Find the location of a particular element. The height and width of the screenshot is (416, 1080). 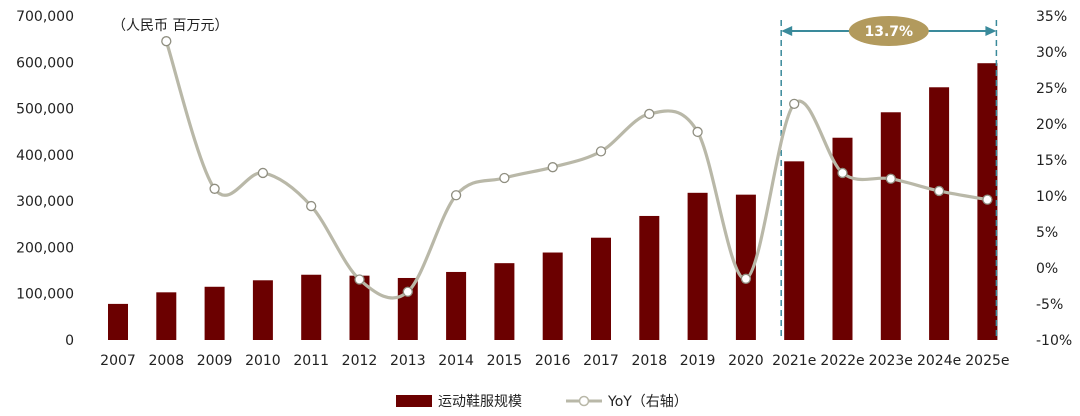

left-tick-label: 700,000 is located at coordinates (45, 17).